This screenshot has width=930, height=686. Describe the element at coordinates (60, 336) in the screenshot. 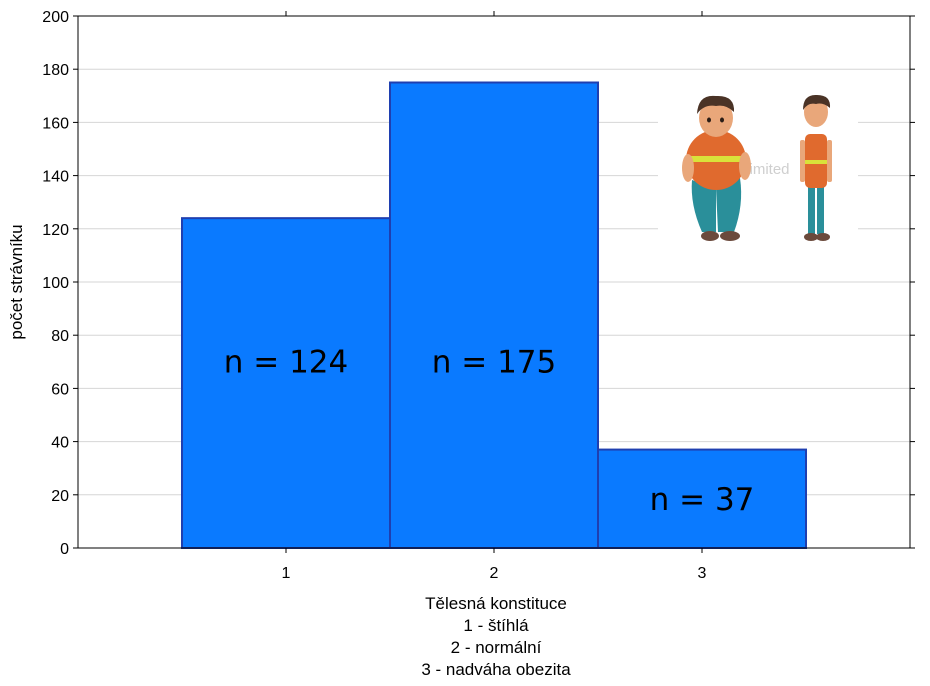

I see `y-tick-label: 80` at that location.